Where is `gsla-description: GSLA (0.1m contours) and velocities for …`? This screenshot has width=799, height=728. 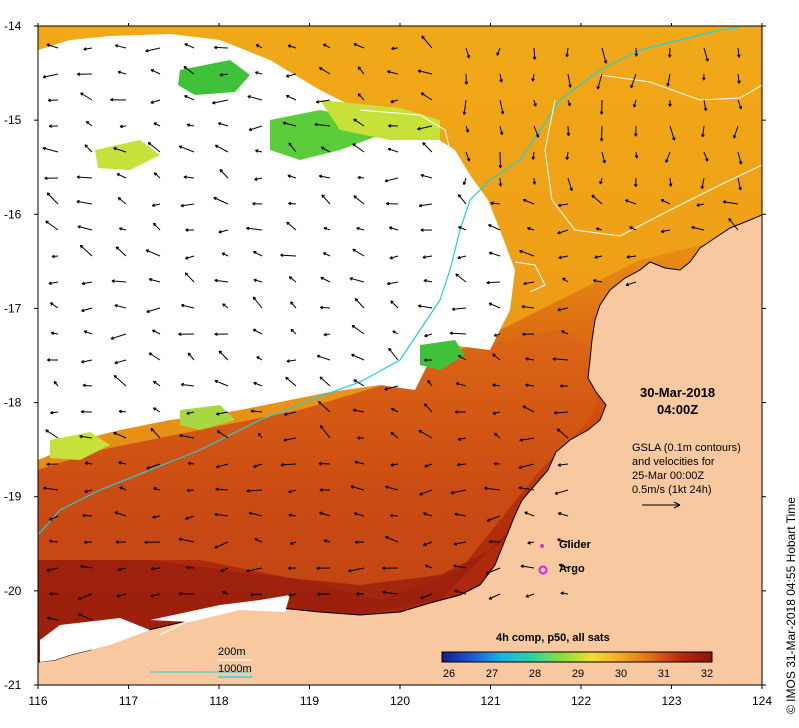 gsla-description: GSLA (0.1m contours) and velocities for … is located at coordinates (686, 469).